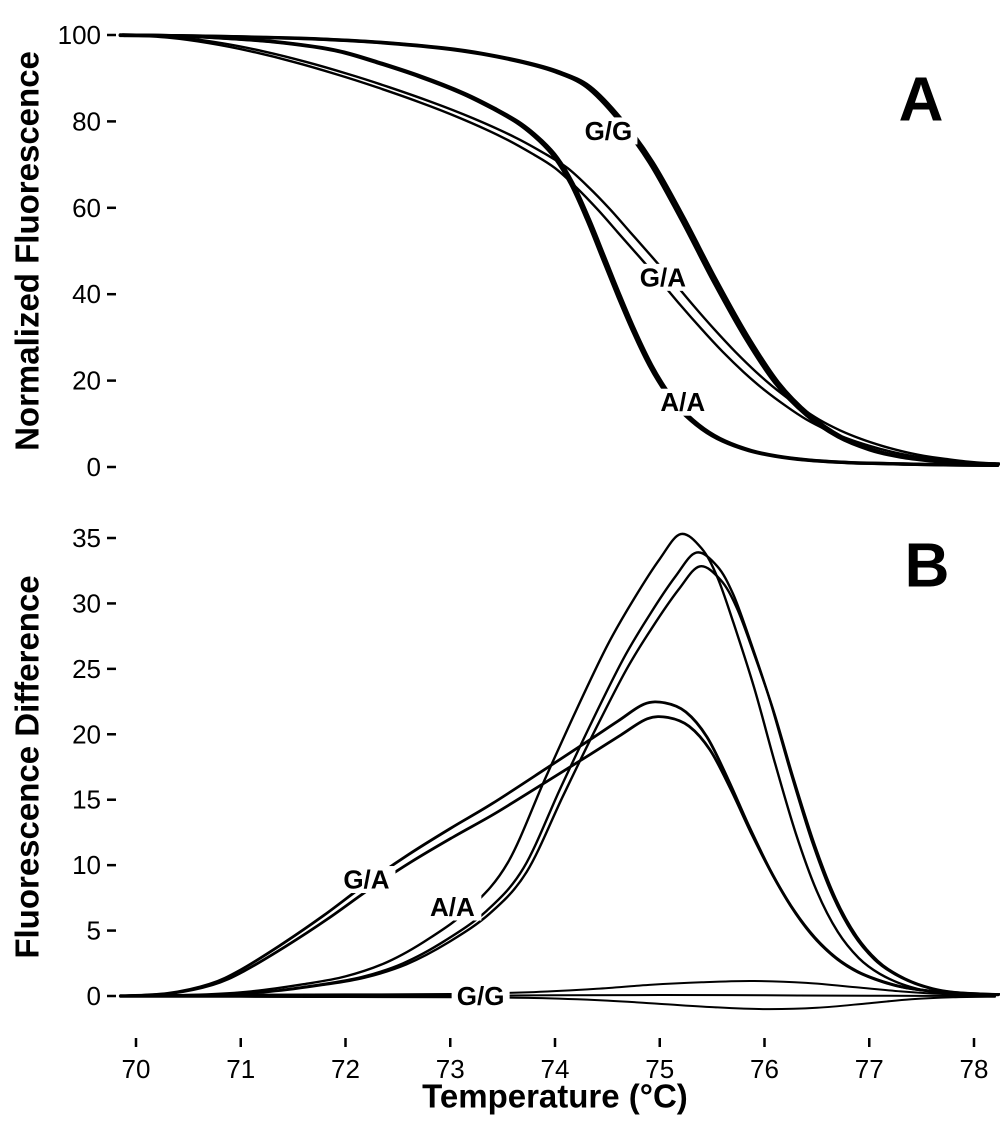 The height and width of the screenshot is (1125, 1000). Describe the element at coordinates (557, 995) in the screenshot. I see `curve-panel-b-gg-s4-rep1` at that location.